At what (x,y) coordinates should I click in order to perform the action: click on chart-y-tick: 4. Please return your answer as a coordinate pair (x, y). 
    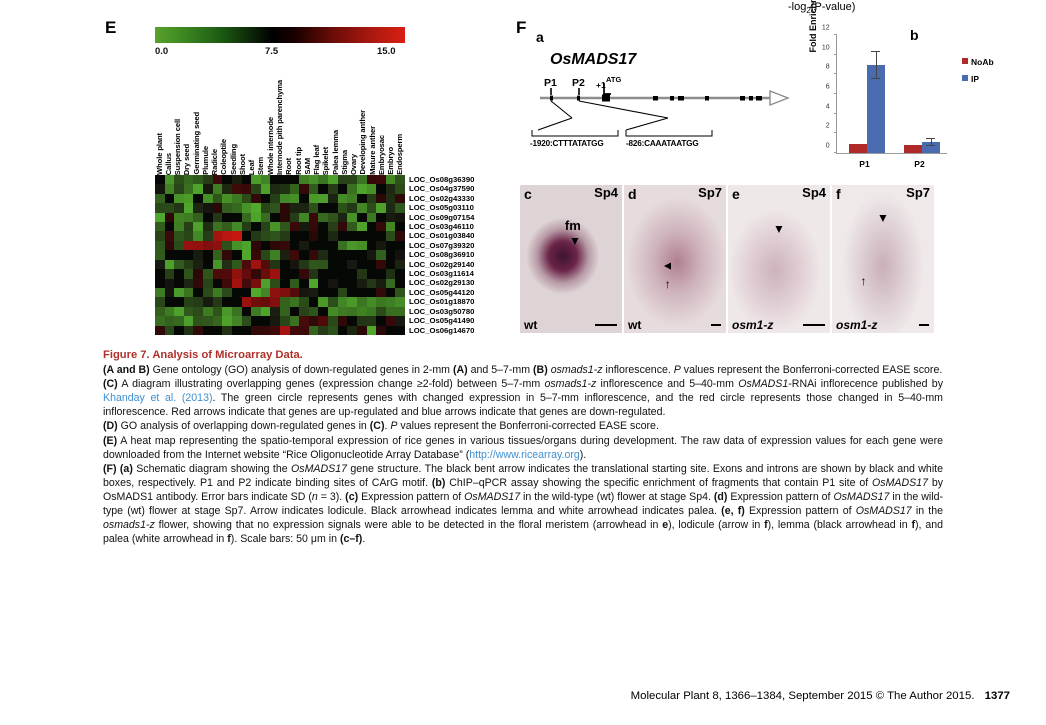
    Looking at the image, I should click on (827, 107).